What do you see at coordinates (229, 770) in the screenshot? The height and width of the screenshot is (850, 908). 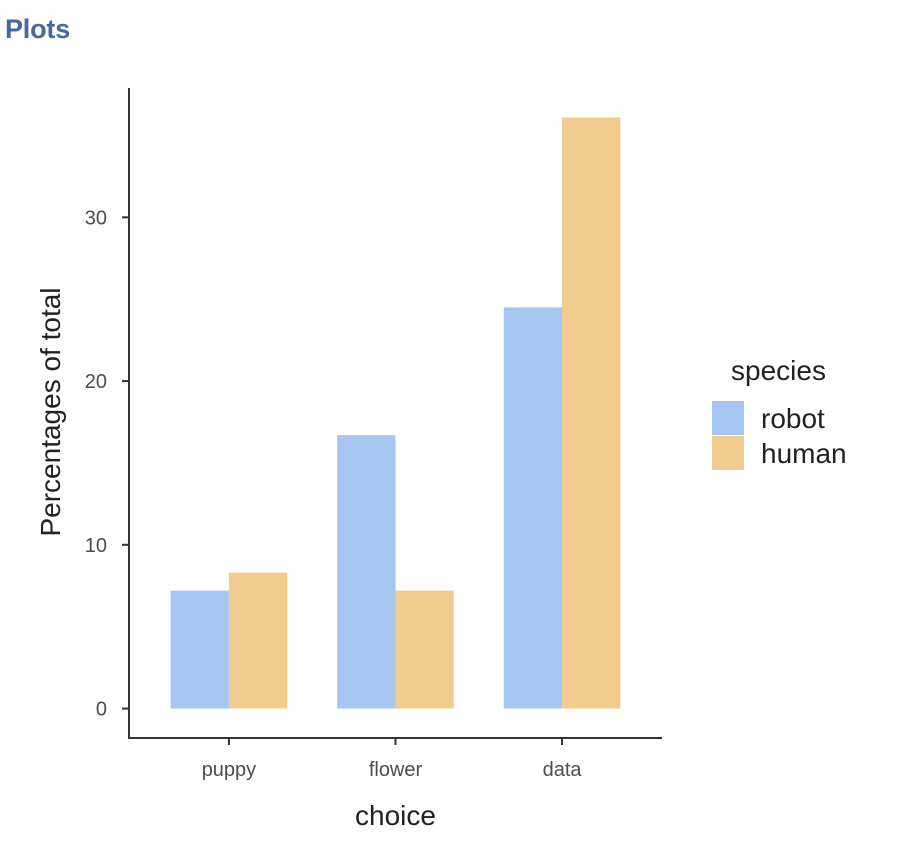 I see `x-tick-label: puppy` at bounding box center [229, 770].